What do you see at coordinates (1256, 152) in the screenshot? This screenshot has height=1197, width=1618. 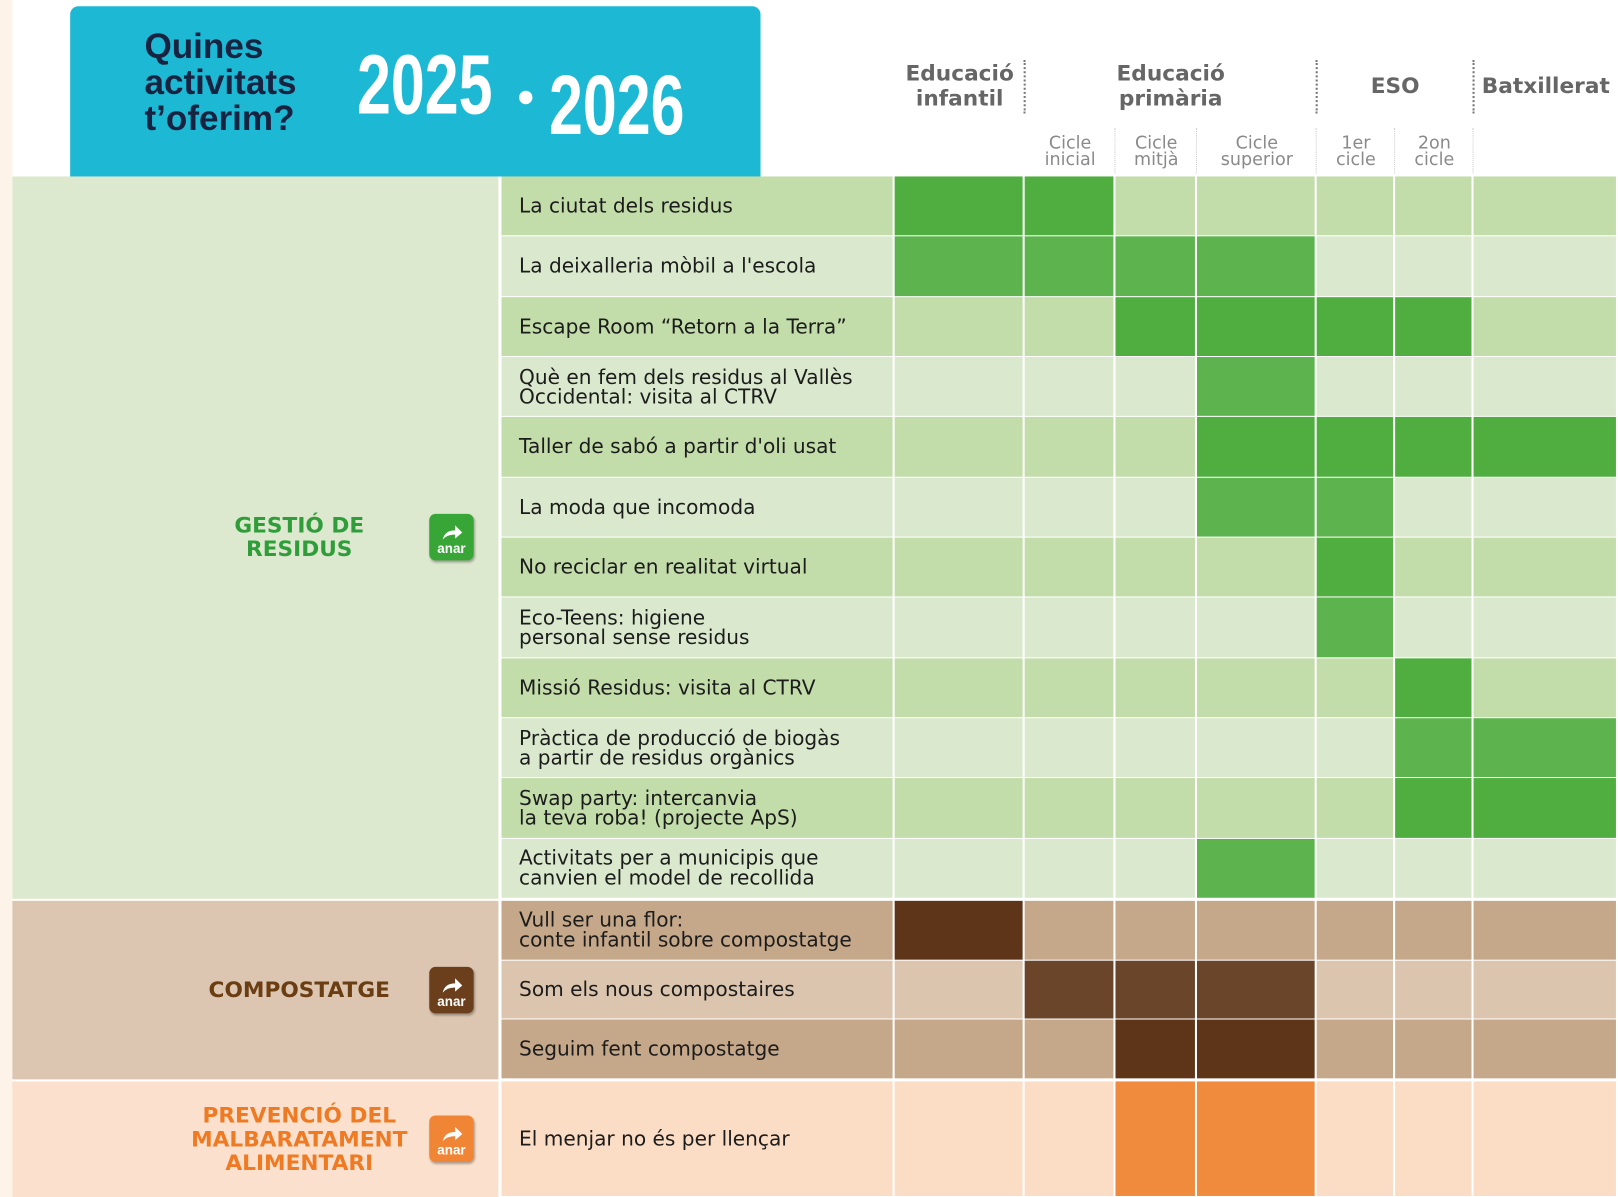 I see `subcolumn-label: Cicle superior` at bounding box center [1256, 152].